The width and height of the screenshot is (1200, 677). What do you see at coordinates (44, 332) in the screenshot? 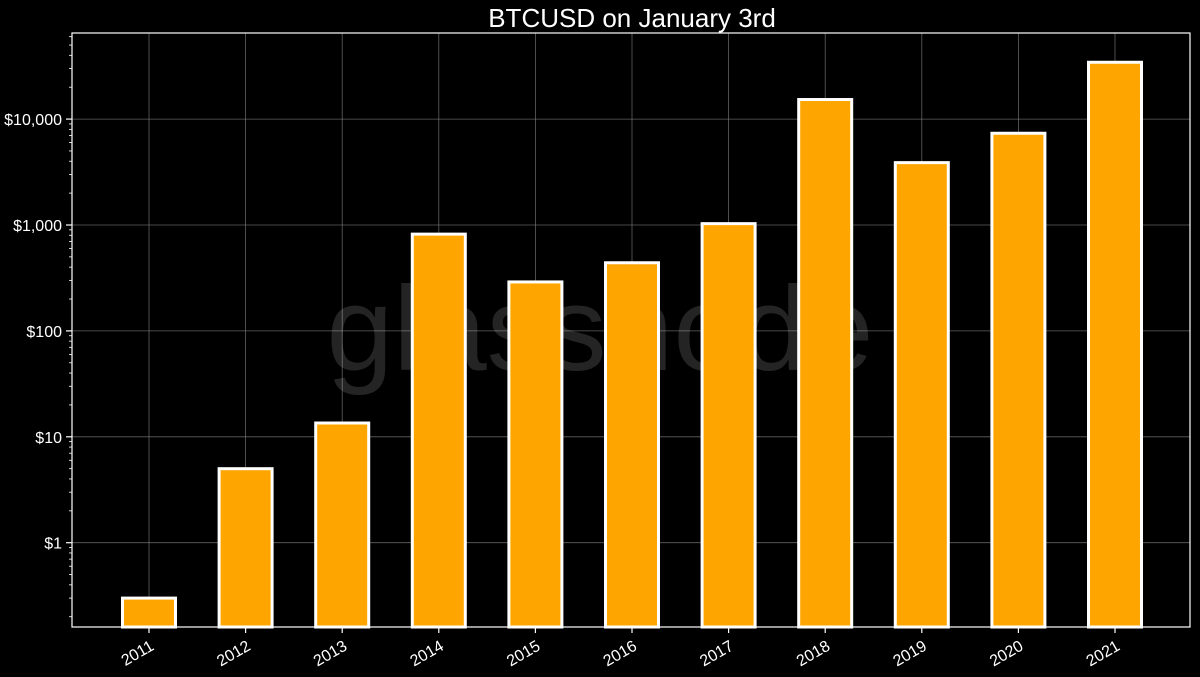
I see `y-tick-label: $100` at bounding box center [44, 332].